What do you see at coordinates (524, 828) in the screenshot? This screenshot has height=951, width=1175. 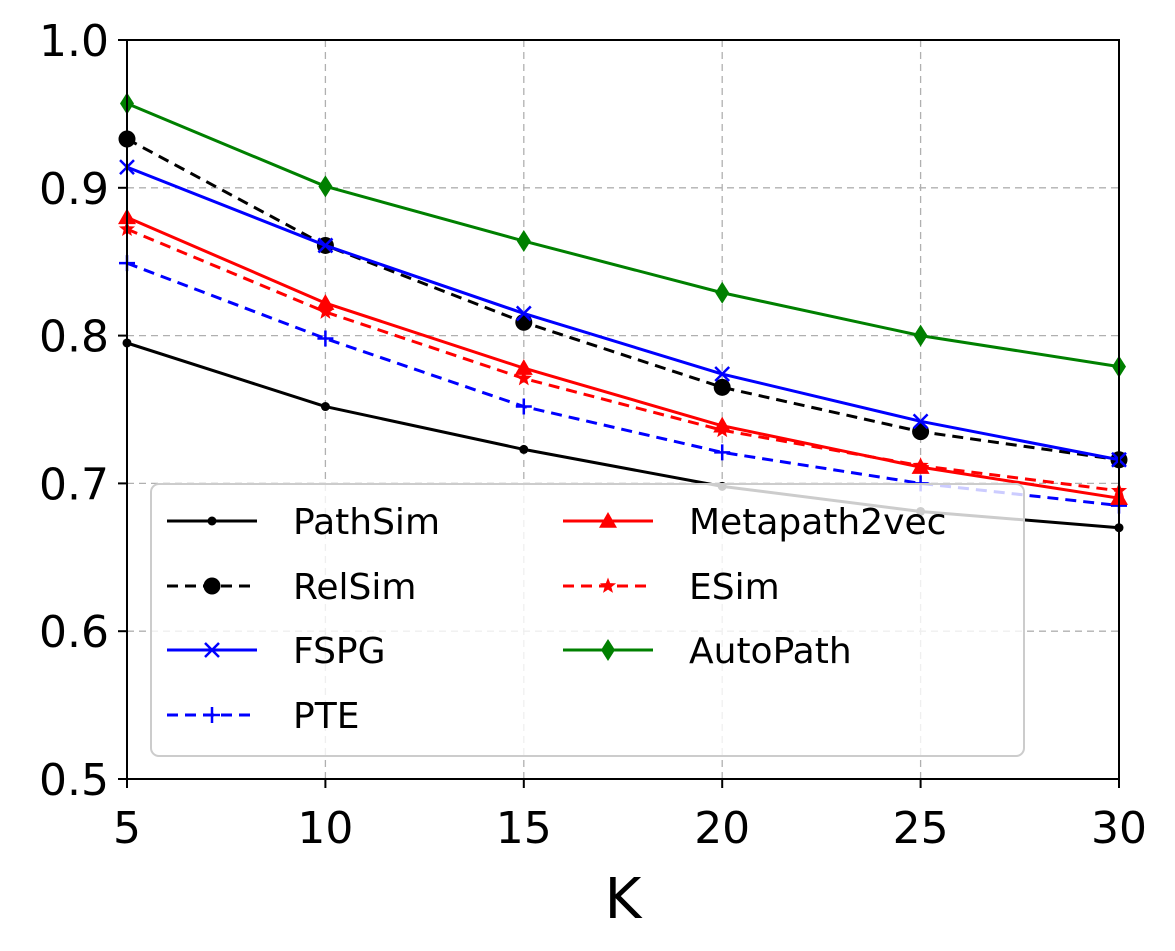 I see `x-tick-label: 15` at bounding box center [524, 828].